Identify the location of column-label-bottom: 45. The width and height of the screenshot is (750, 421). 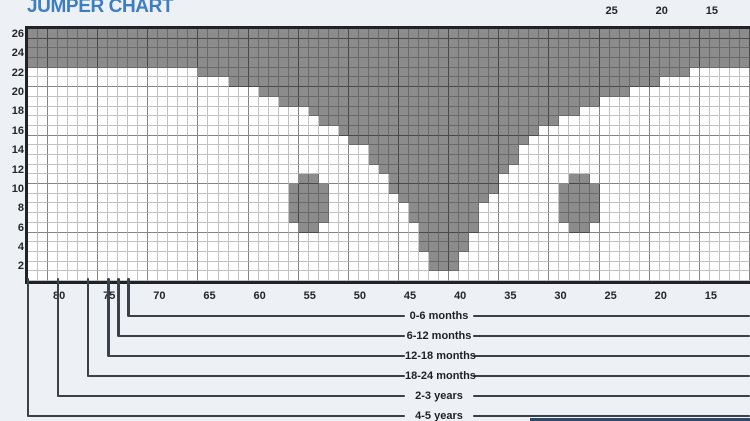
(410, 296).